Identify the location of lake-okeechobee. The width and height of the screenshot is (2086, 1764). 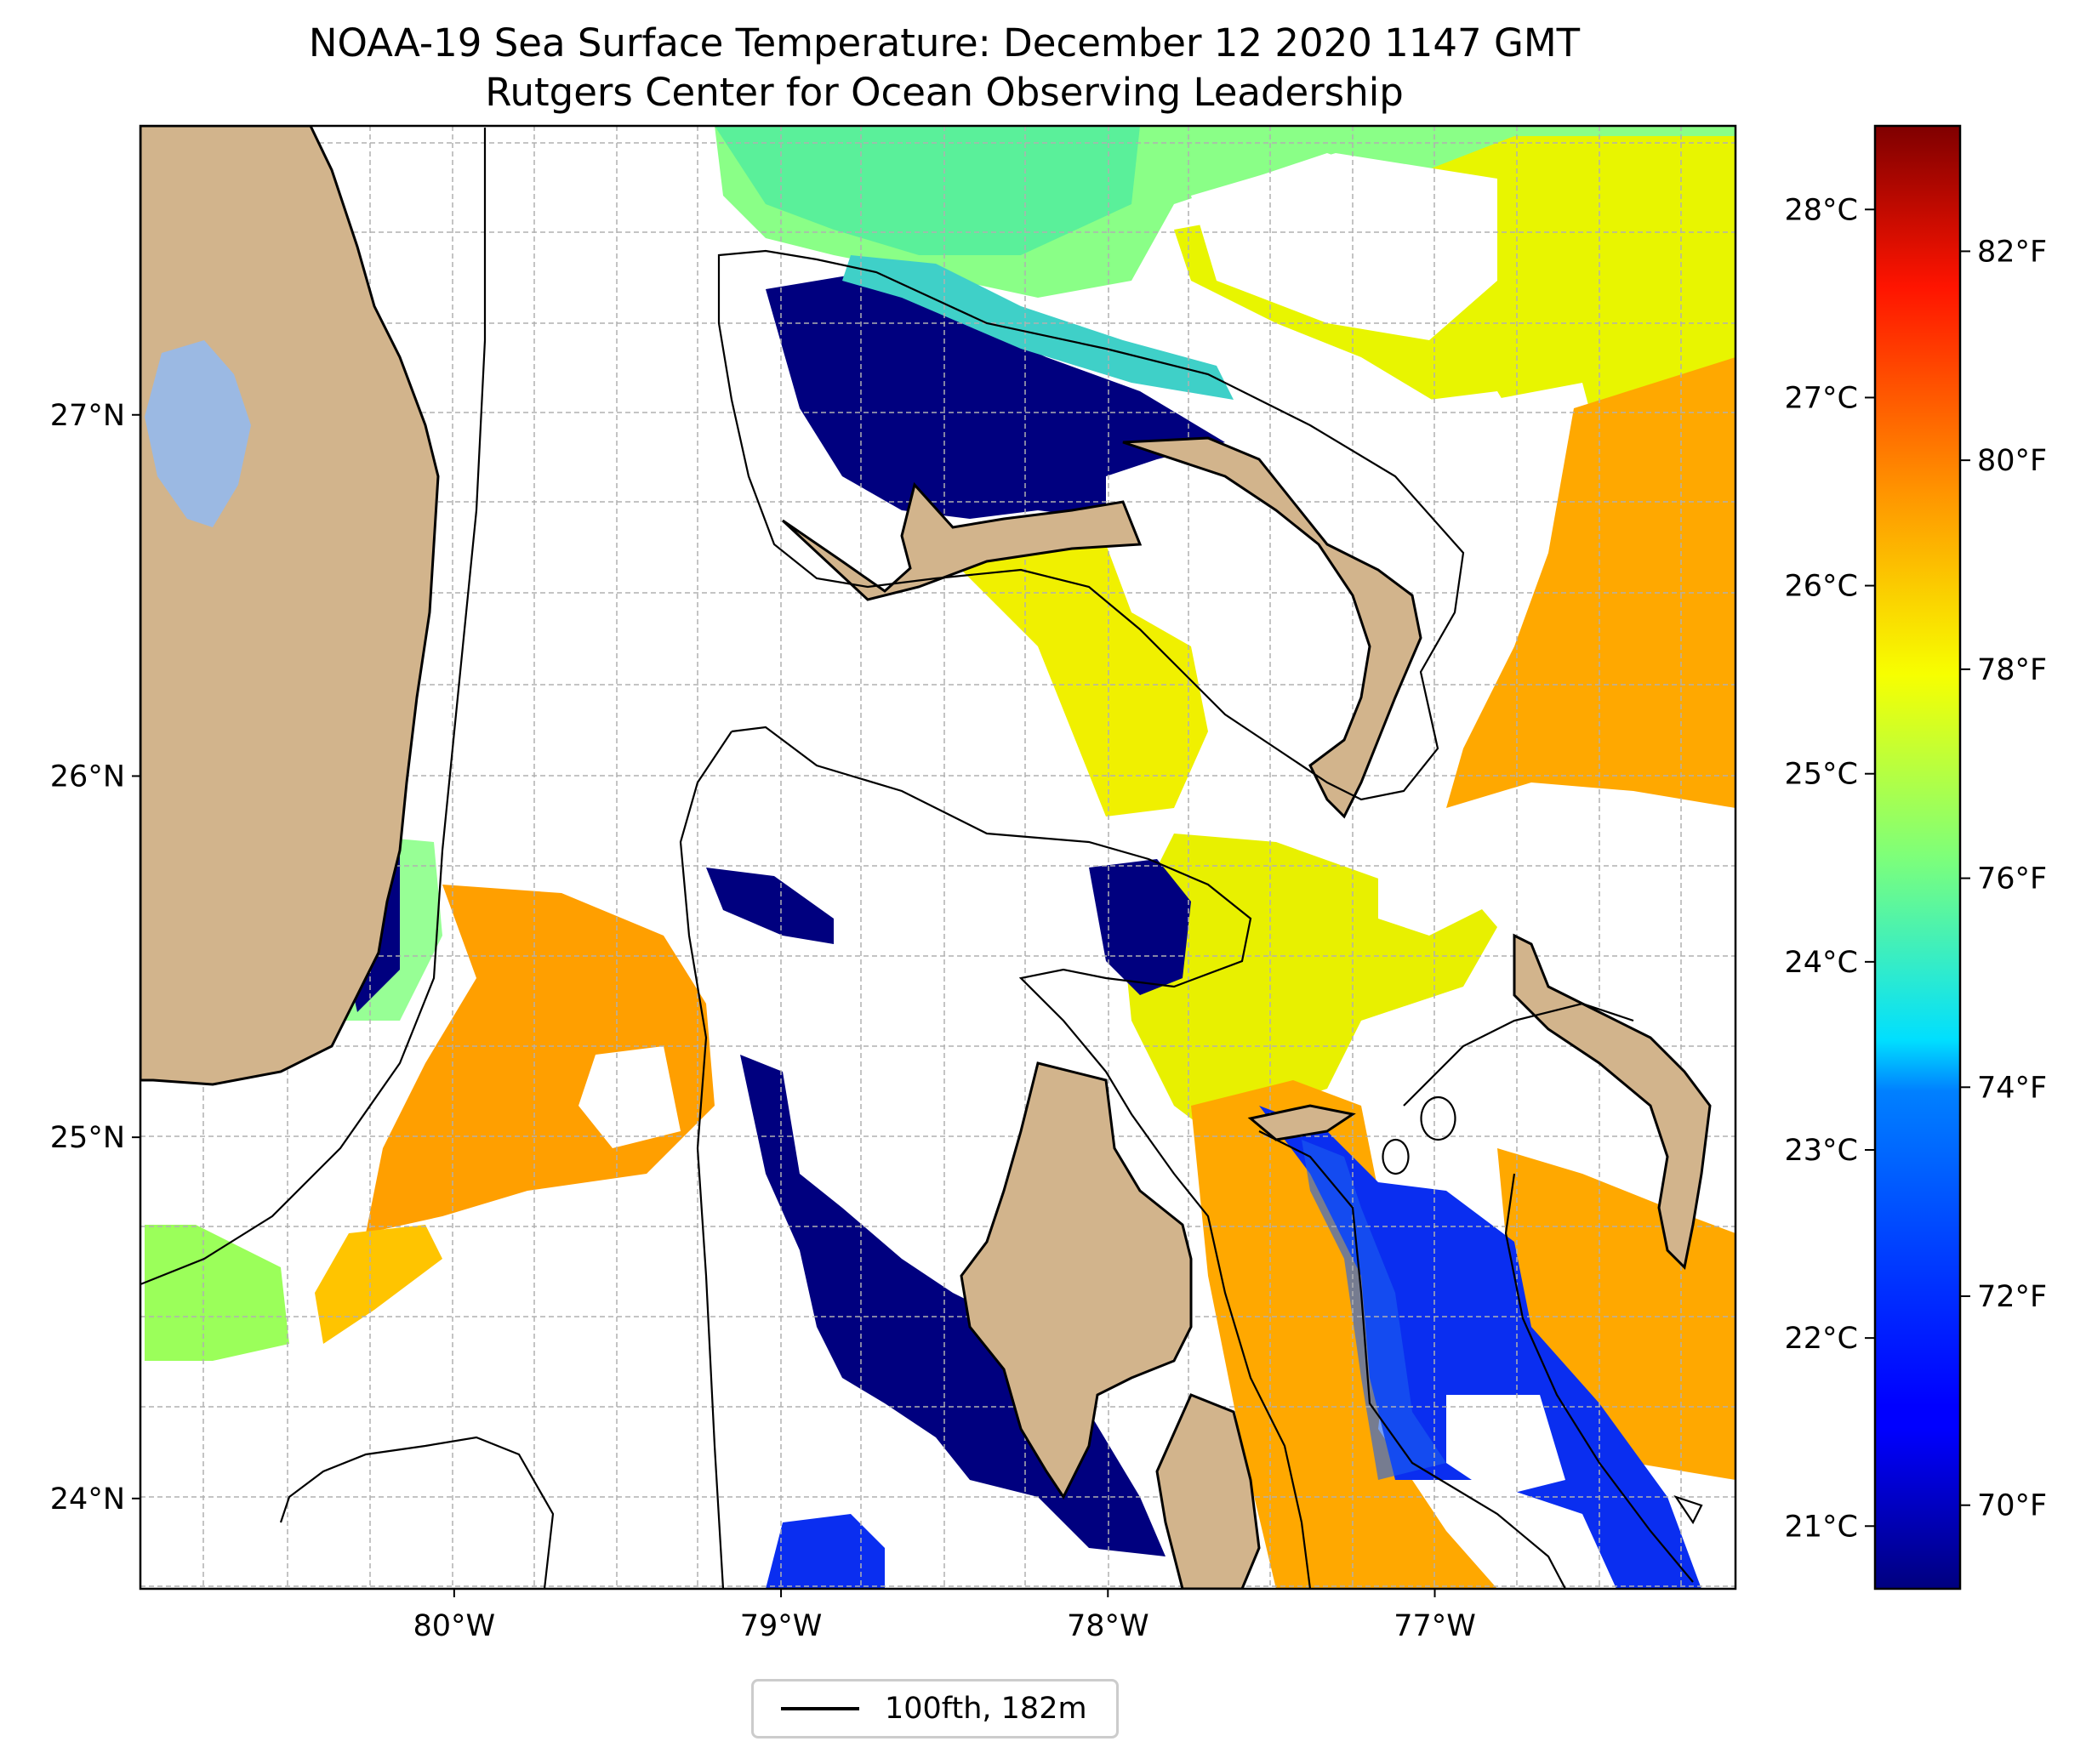
(198, 433).